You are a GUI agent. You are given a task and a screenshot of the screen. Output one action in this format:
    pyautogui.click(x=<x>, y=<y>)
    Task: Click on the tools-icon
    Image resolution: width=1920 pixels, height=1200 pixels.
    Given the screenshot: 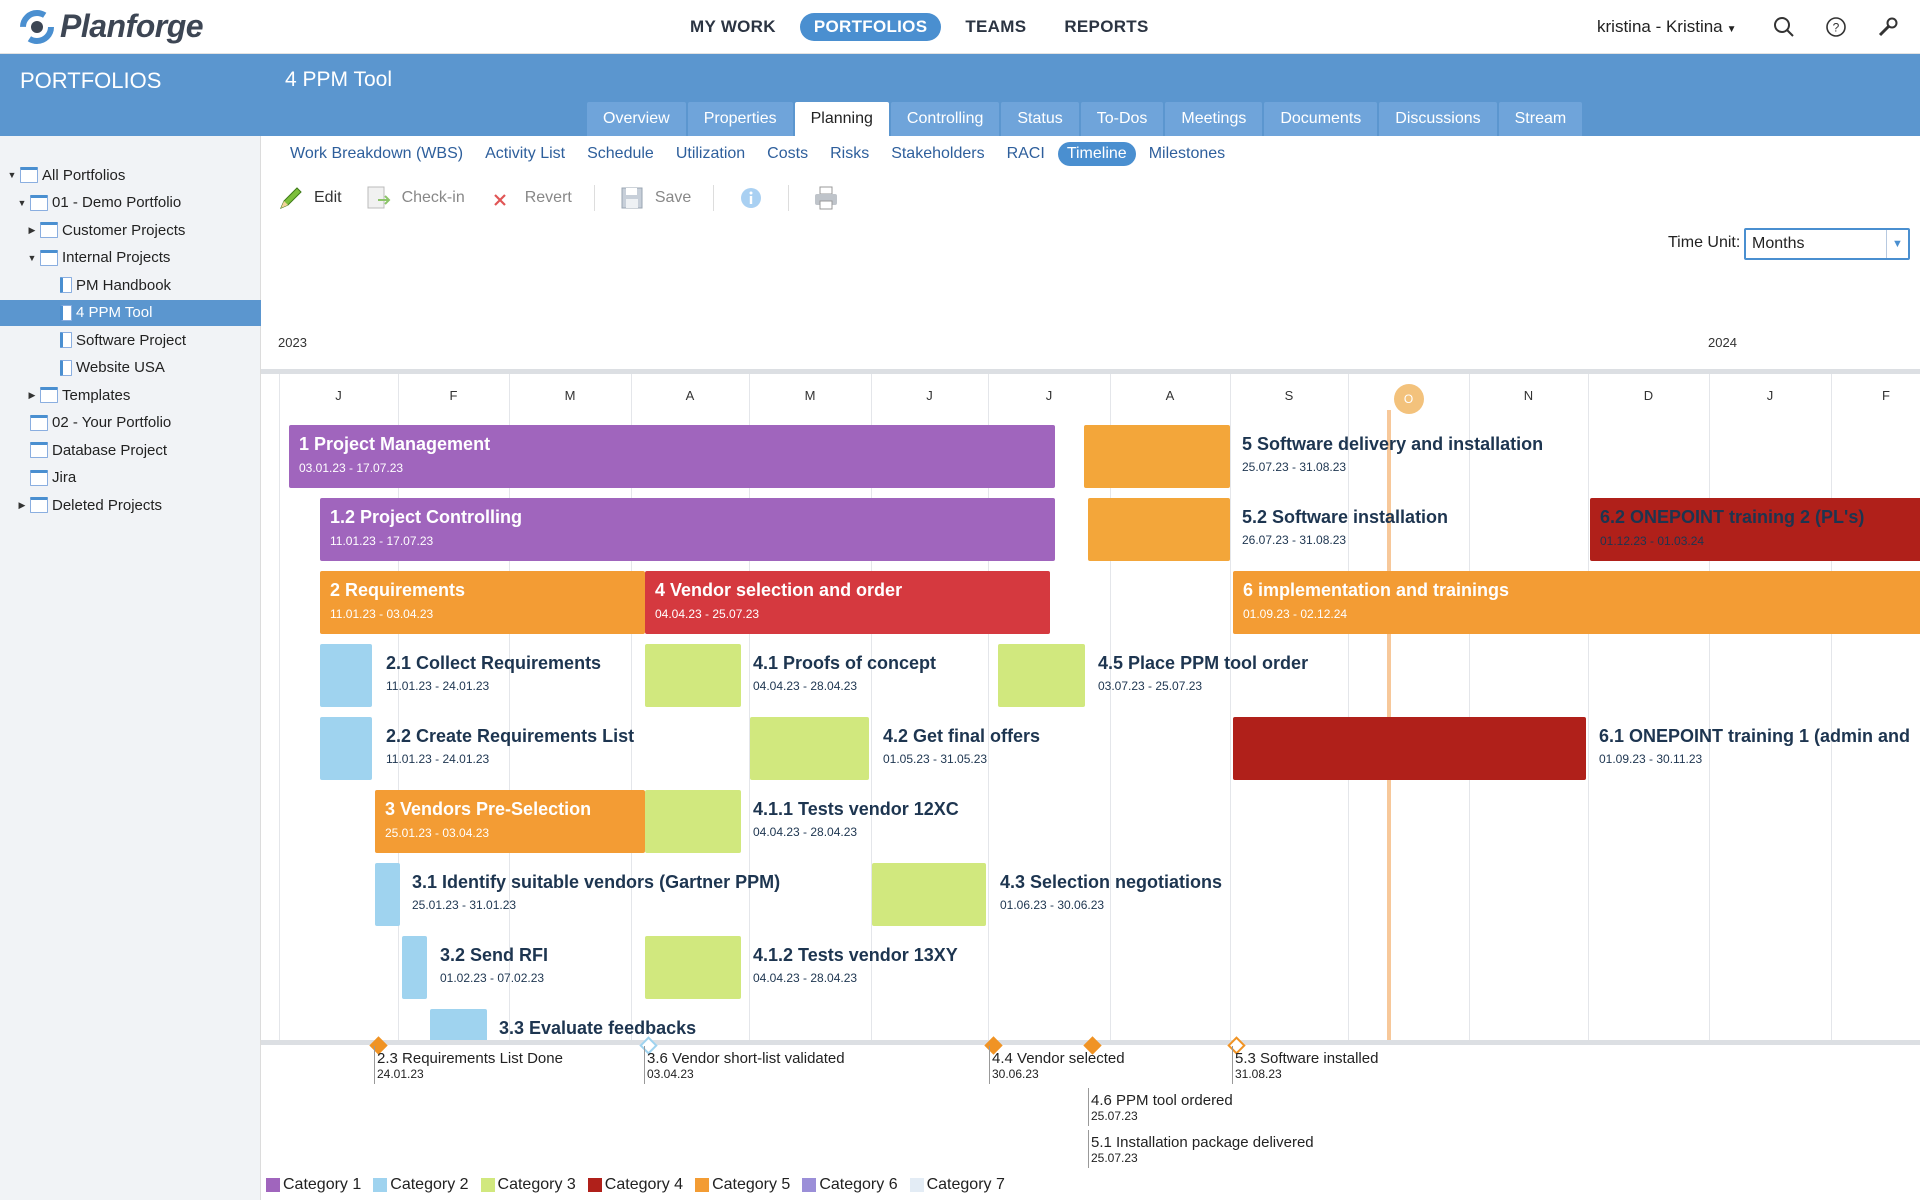 What is the action you would take?
    pyautogui.click(x=1888, y=27)
    